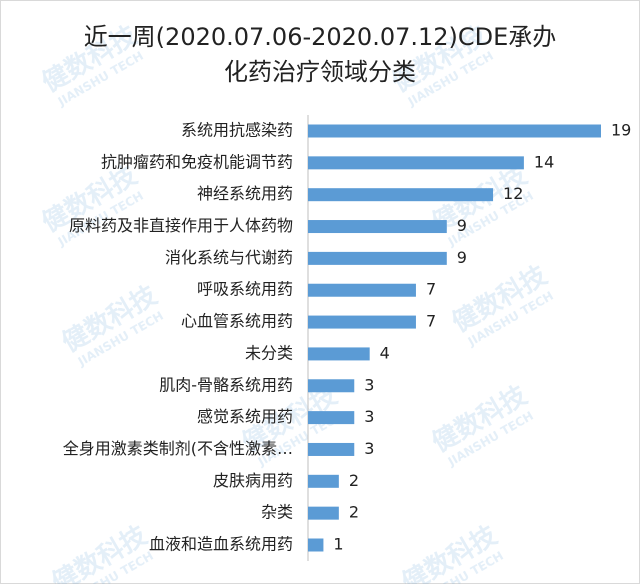 The width and height of the screenshot is (640, 584). What do you see at coordinates (245, 289) in the screenshot?
I see `category-label: 呼吸系统用药` at bounding box center [245, 289].